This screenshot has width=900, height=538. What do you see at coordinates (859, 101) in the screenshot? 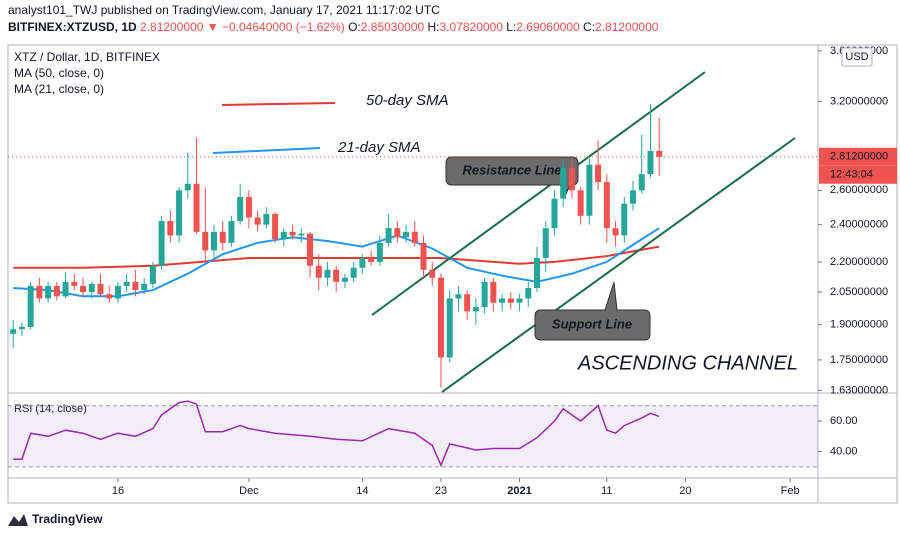
I see `y-tick-label: 3.20000000` at bounding box center [859, 101].